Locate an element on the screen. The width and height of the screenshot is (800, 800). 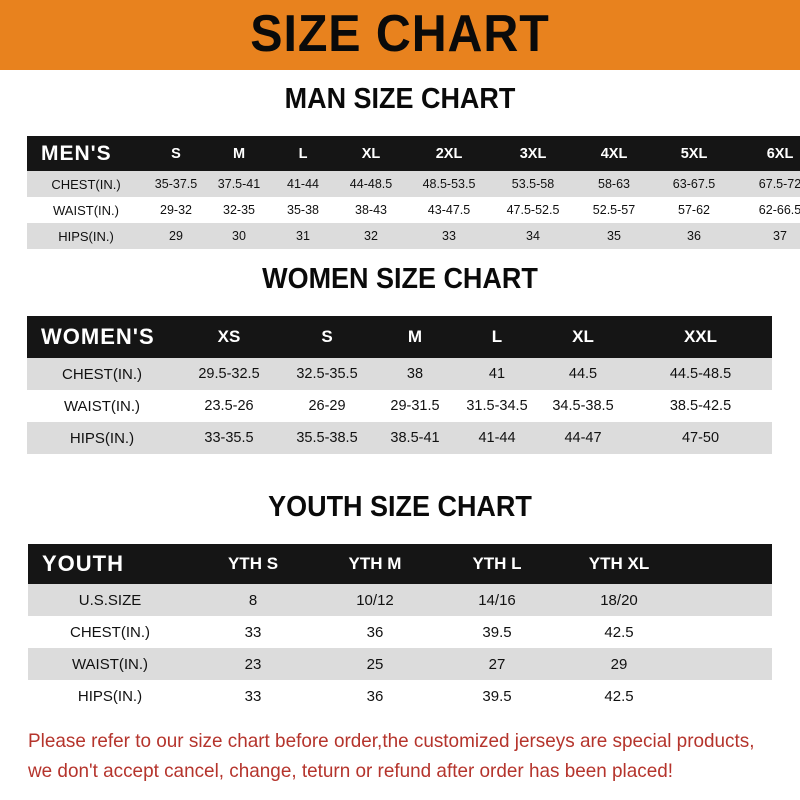
women-cell: 41-44 is located at coordinates (497, 438).